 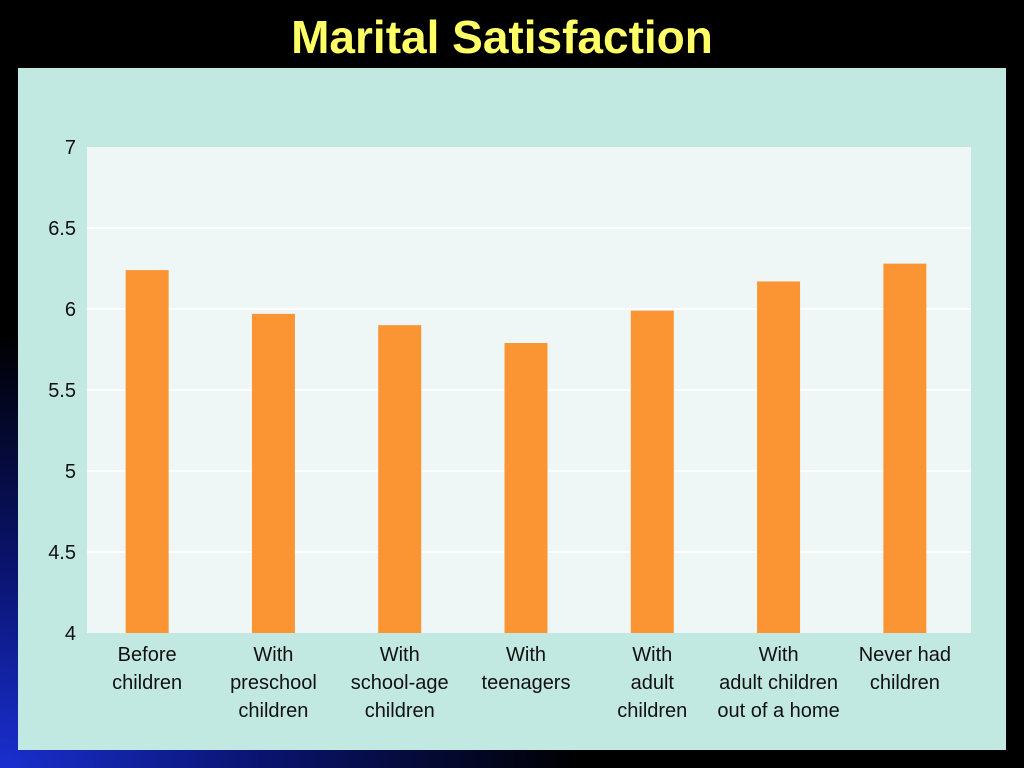 I want to click on category-label: With teenagers, so click(x=526, y=669).